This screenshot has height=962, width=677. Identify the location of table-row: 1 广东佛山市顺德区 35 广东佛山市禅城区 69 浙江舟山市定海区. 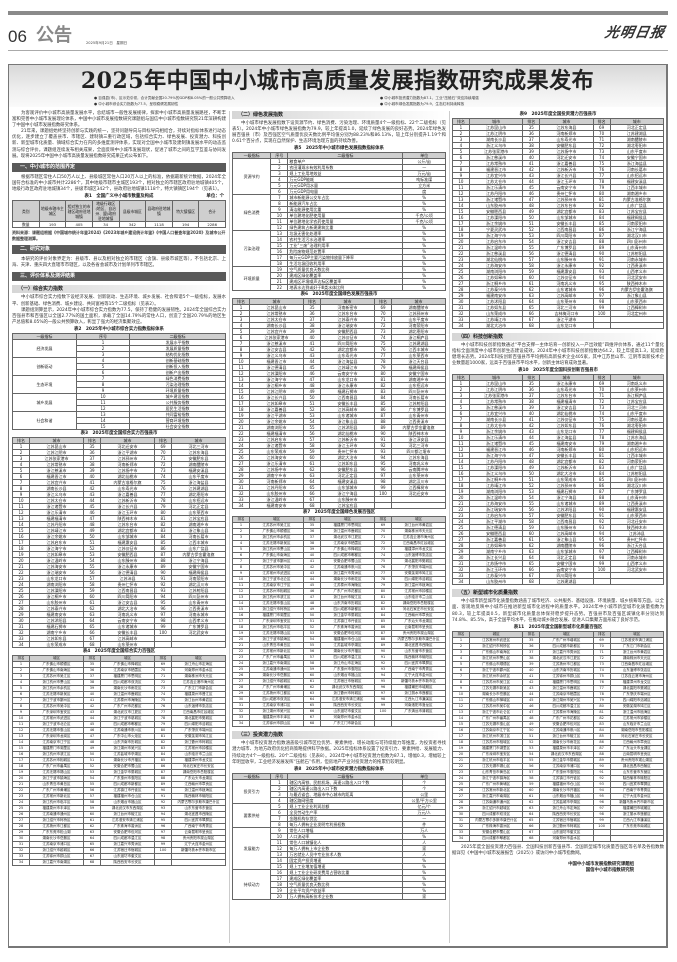
(118, 664).